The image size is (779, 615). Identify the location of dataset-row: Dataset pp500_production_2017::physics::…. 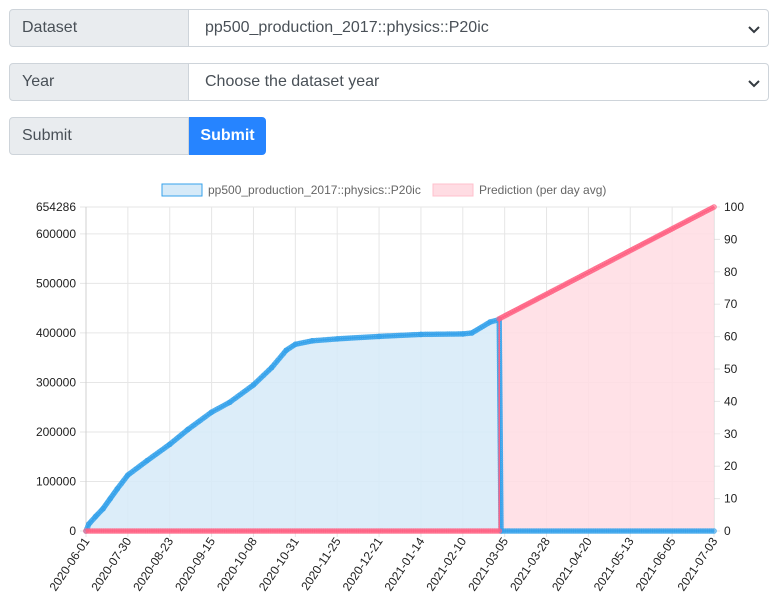
(389, 28).